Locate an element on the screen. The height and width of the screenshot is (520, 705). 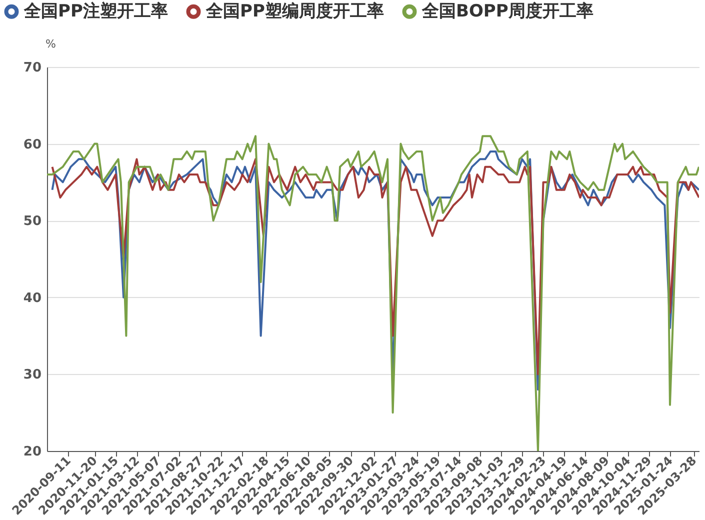
legend-label: 全国PP塑编周度开工率 is located at coordinates (294, 11).